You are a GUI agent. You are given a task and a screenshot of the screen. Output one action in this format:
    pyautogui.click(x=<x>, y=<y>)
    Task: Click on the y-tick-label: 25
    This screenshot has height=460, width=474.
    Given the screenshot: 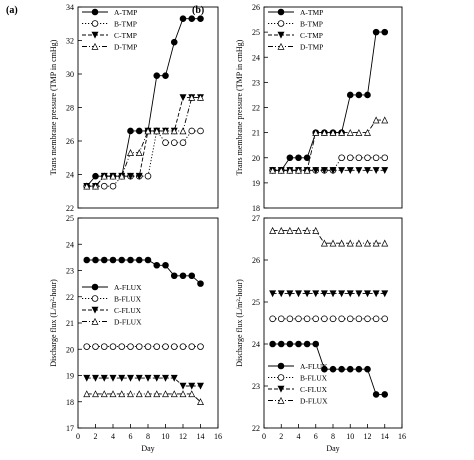 What is the action you would take?
    pyautogui.click(x=256, y=302)
    